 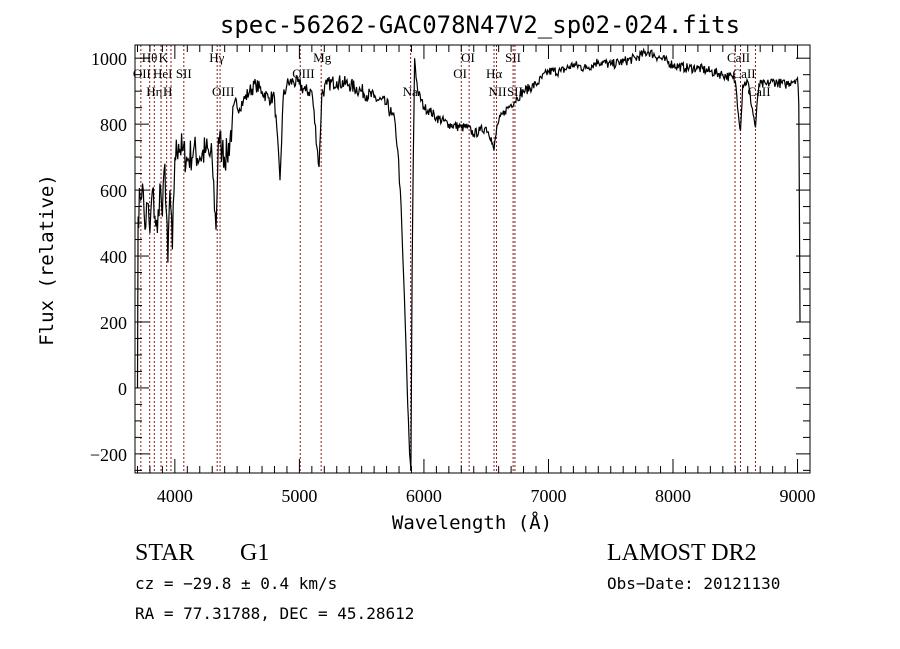 What do you see at coordinates (150, 57) in the screenshot?
I see `line-marker-label: Hθ` at bounding box center [150, 57].